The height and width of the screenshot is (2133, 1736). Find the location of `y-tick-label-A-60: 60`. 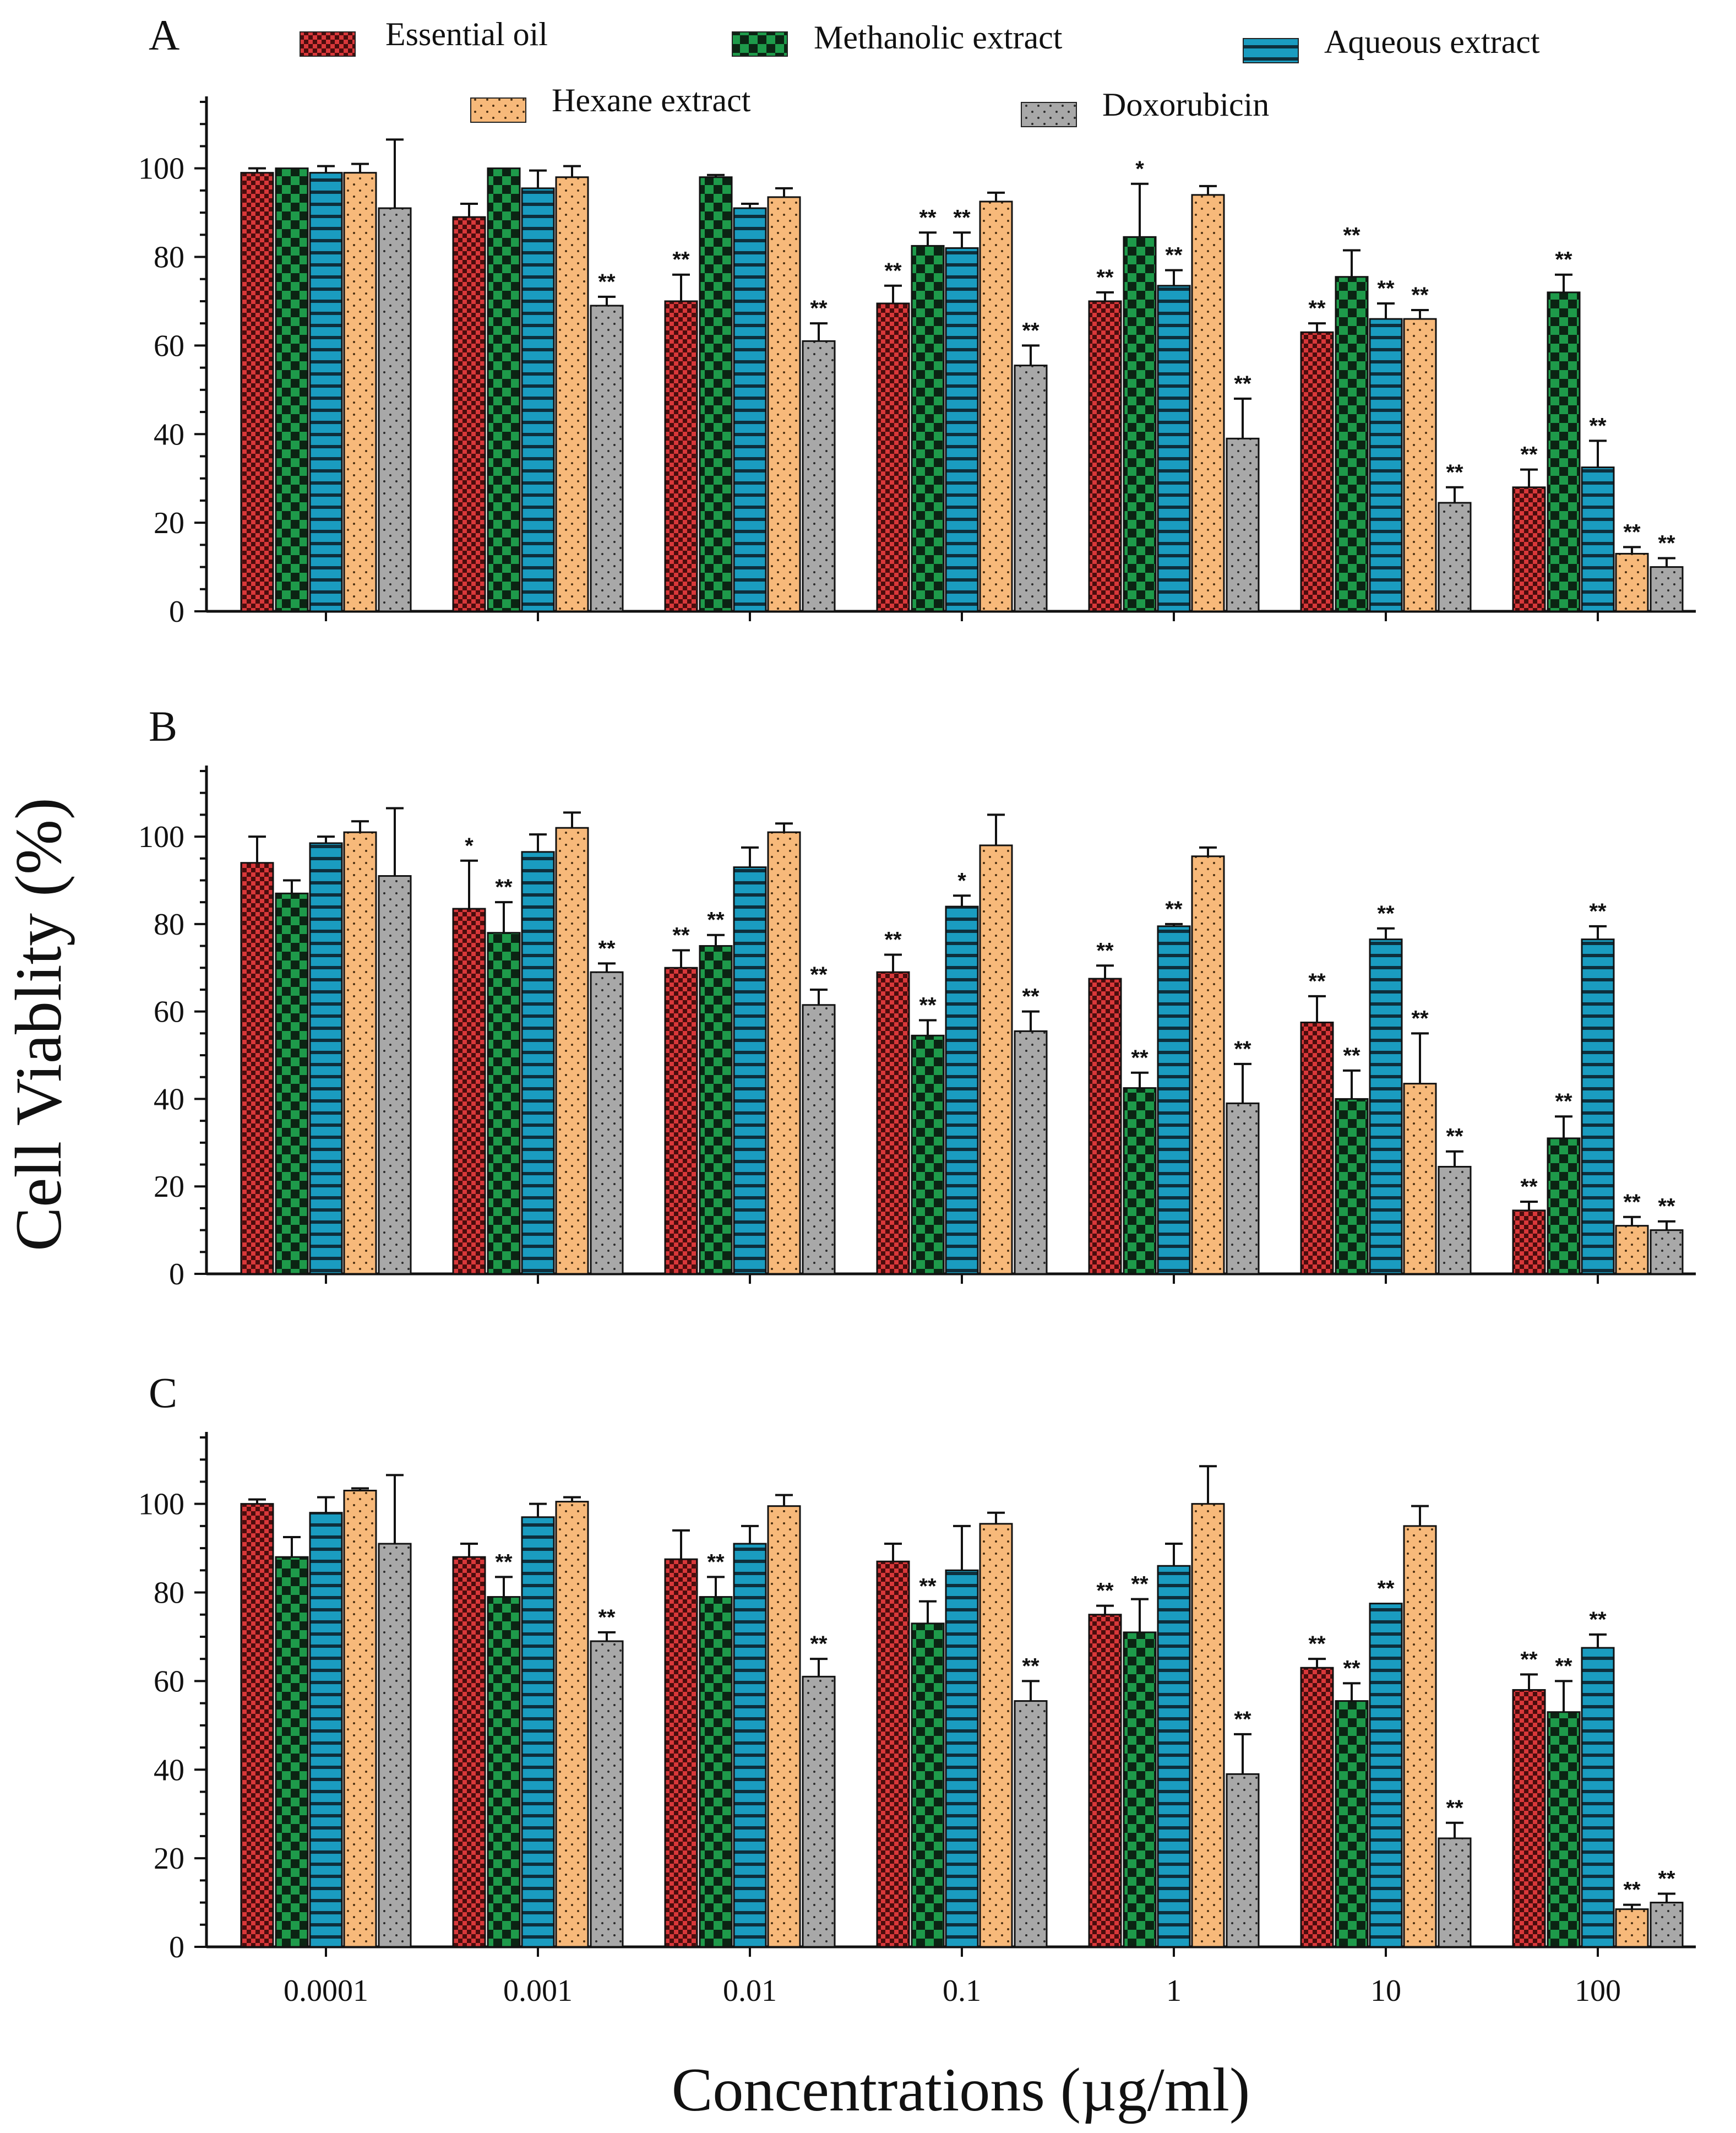

y-tick-label-A-60: 60 is located at coordinates (169, 346).